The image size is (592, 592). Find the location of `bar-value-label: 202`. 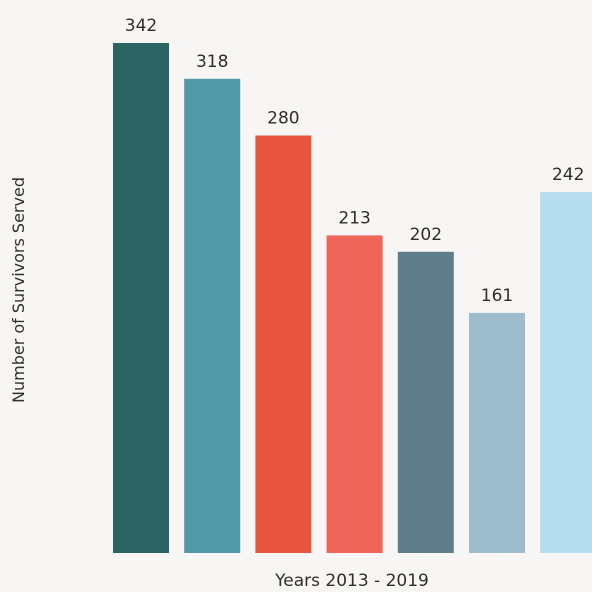

bar-value-label: 202 is located at coordinates (426, 235).